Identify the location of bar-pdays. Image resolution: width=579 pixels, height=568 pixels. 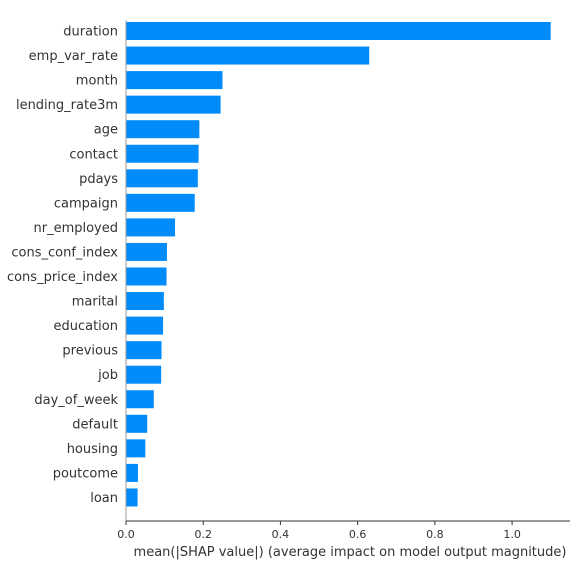
(162, 178).